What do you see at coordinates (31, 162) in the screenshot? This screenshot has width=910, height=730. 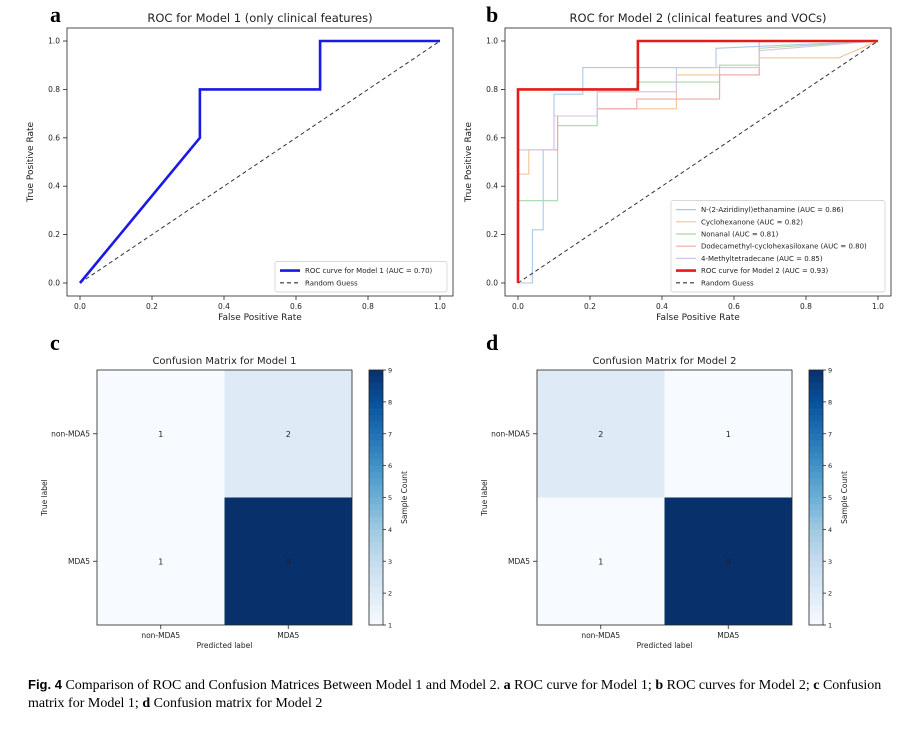 I see `y-axis-label: True Positive Rate` at bounding box center [31, 162].